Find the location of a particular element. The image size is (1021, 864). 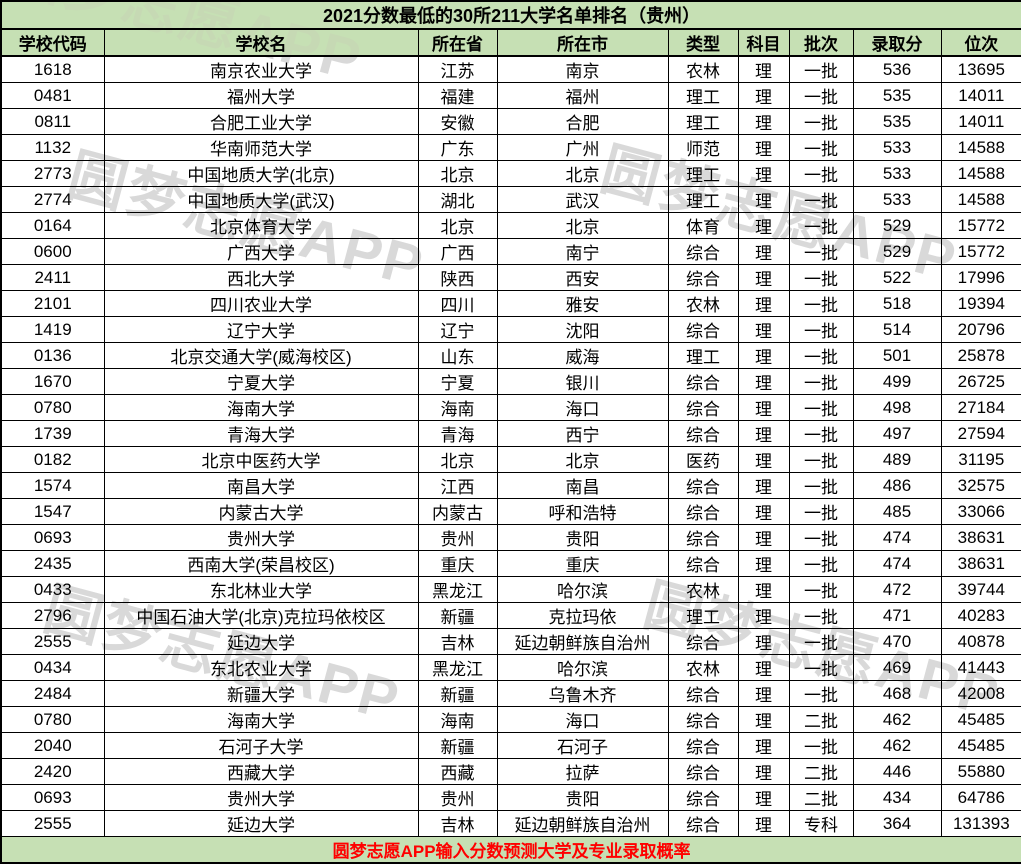

table-row: 1618 南京农业大学 江苏 南京 农林 理 一批 536 13695 is located at coordinates (510, 69).